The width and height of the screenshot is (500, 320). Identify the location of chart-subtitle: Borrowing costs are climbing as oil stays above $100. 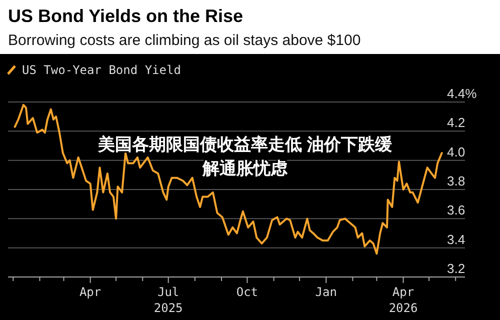
(184, 40).